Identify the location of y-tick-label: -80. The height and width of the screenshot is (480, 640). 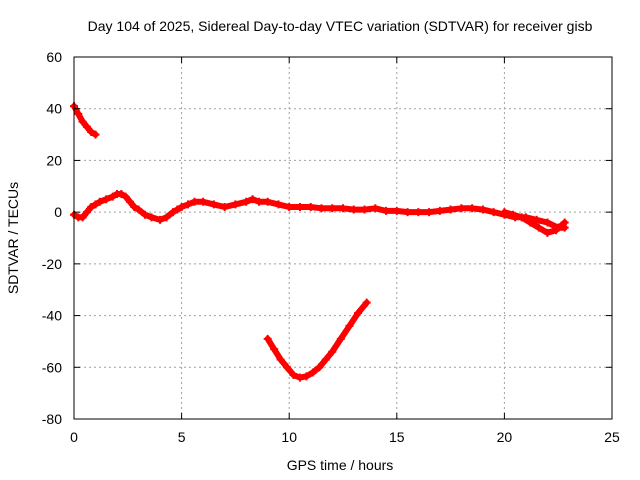
(52, 419).